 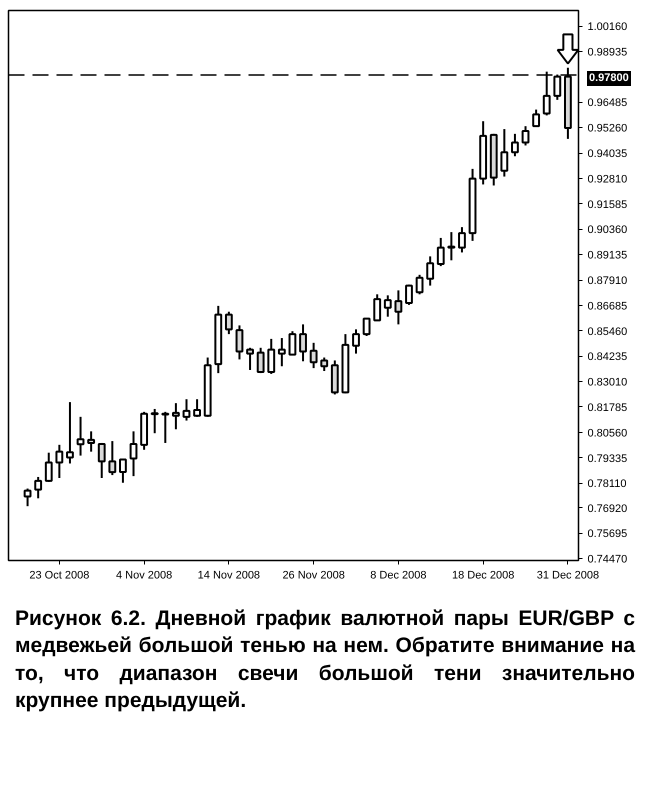 What do you see at coordinates (325, 660) in the screenshot?
I see `text: Рисунок 6.2. Дневной график валютной пары EUR/GBP с медвежьей большой тенью на нем. Обратите внимание на то, что диапазон свечи большой тени значительно крупнее предыдущей.` at bounding box center [325, 660].